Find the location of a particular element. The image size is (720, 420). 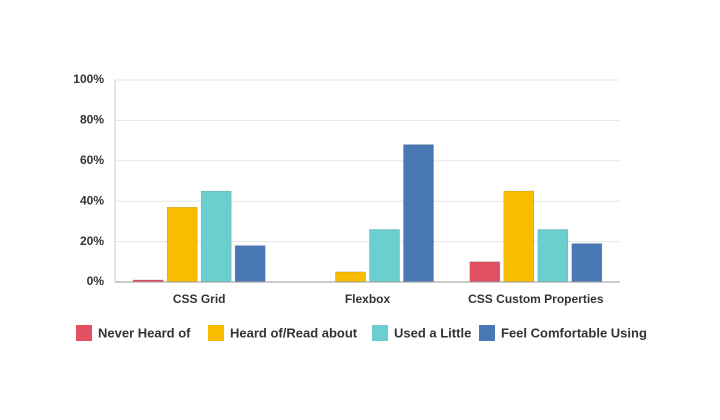

y-tick-label: 100% is located at coordinates (88, 79).